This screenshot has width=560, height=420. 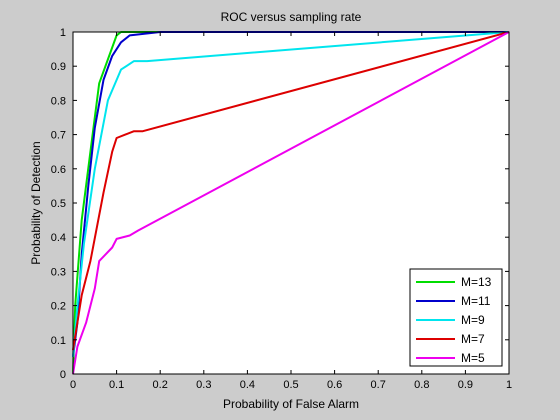 I want to click on y-tick-label: 0, so click(x=63, y=375).